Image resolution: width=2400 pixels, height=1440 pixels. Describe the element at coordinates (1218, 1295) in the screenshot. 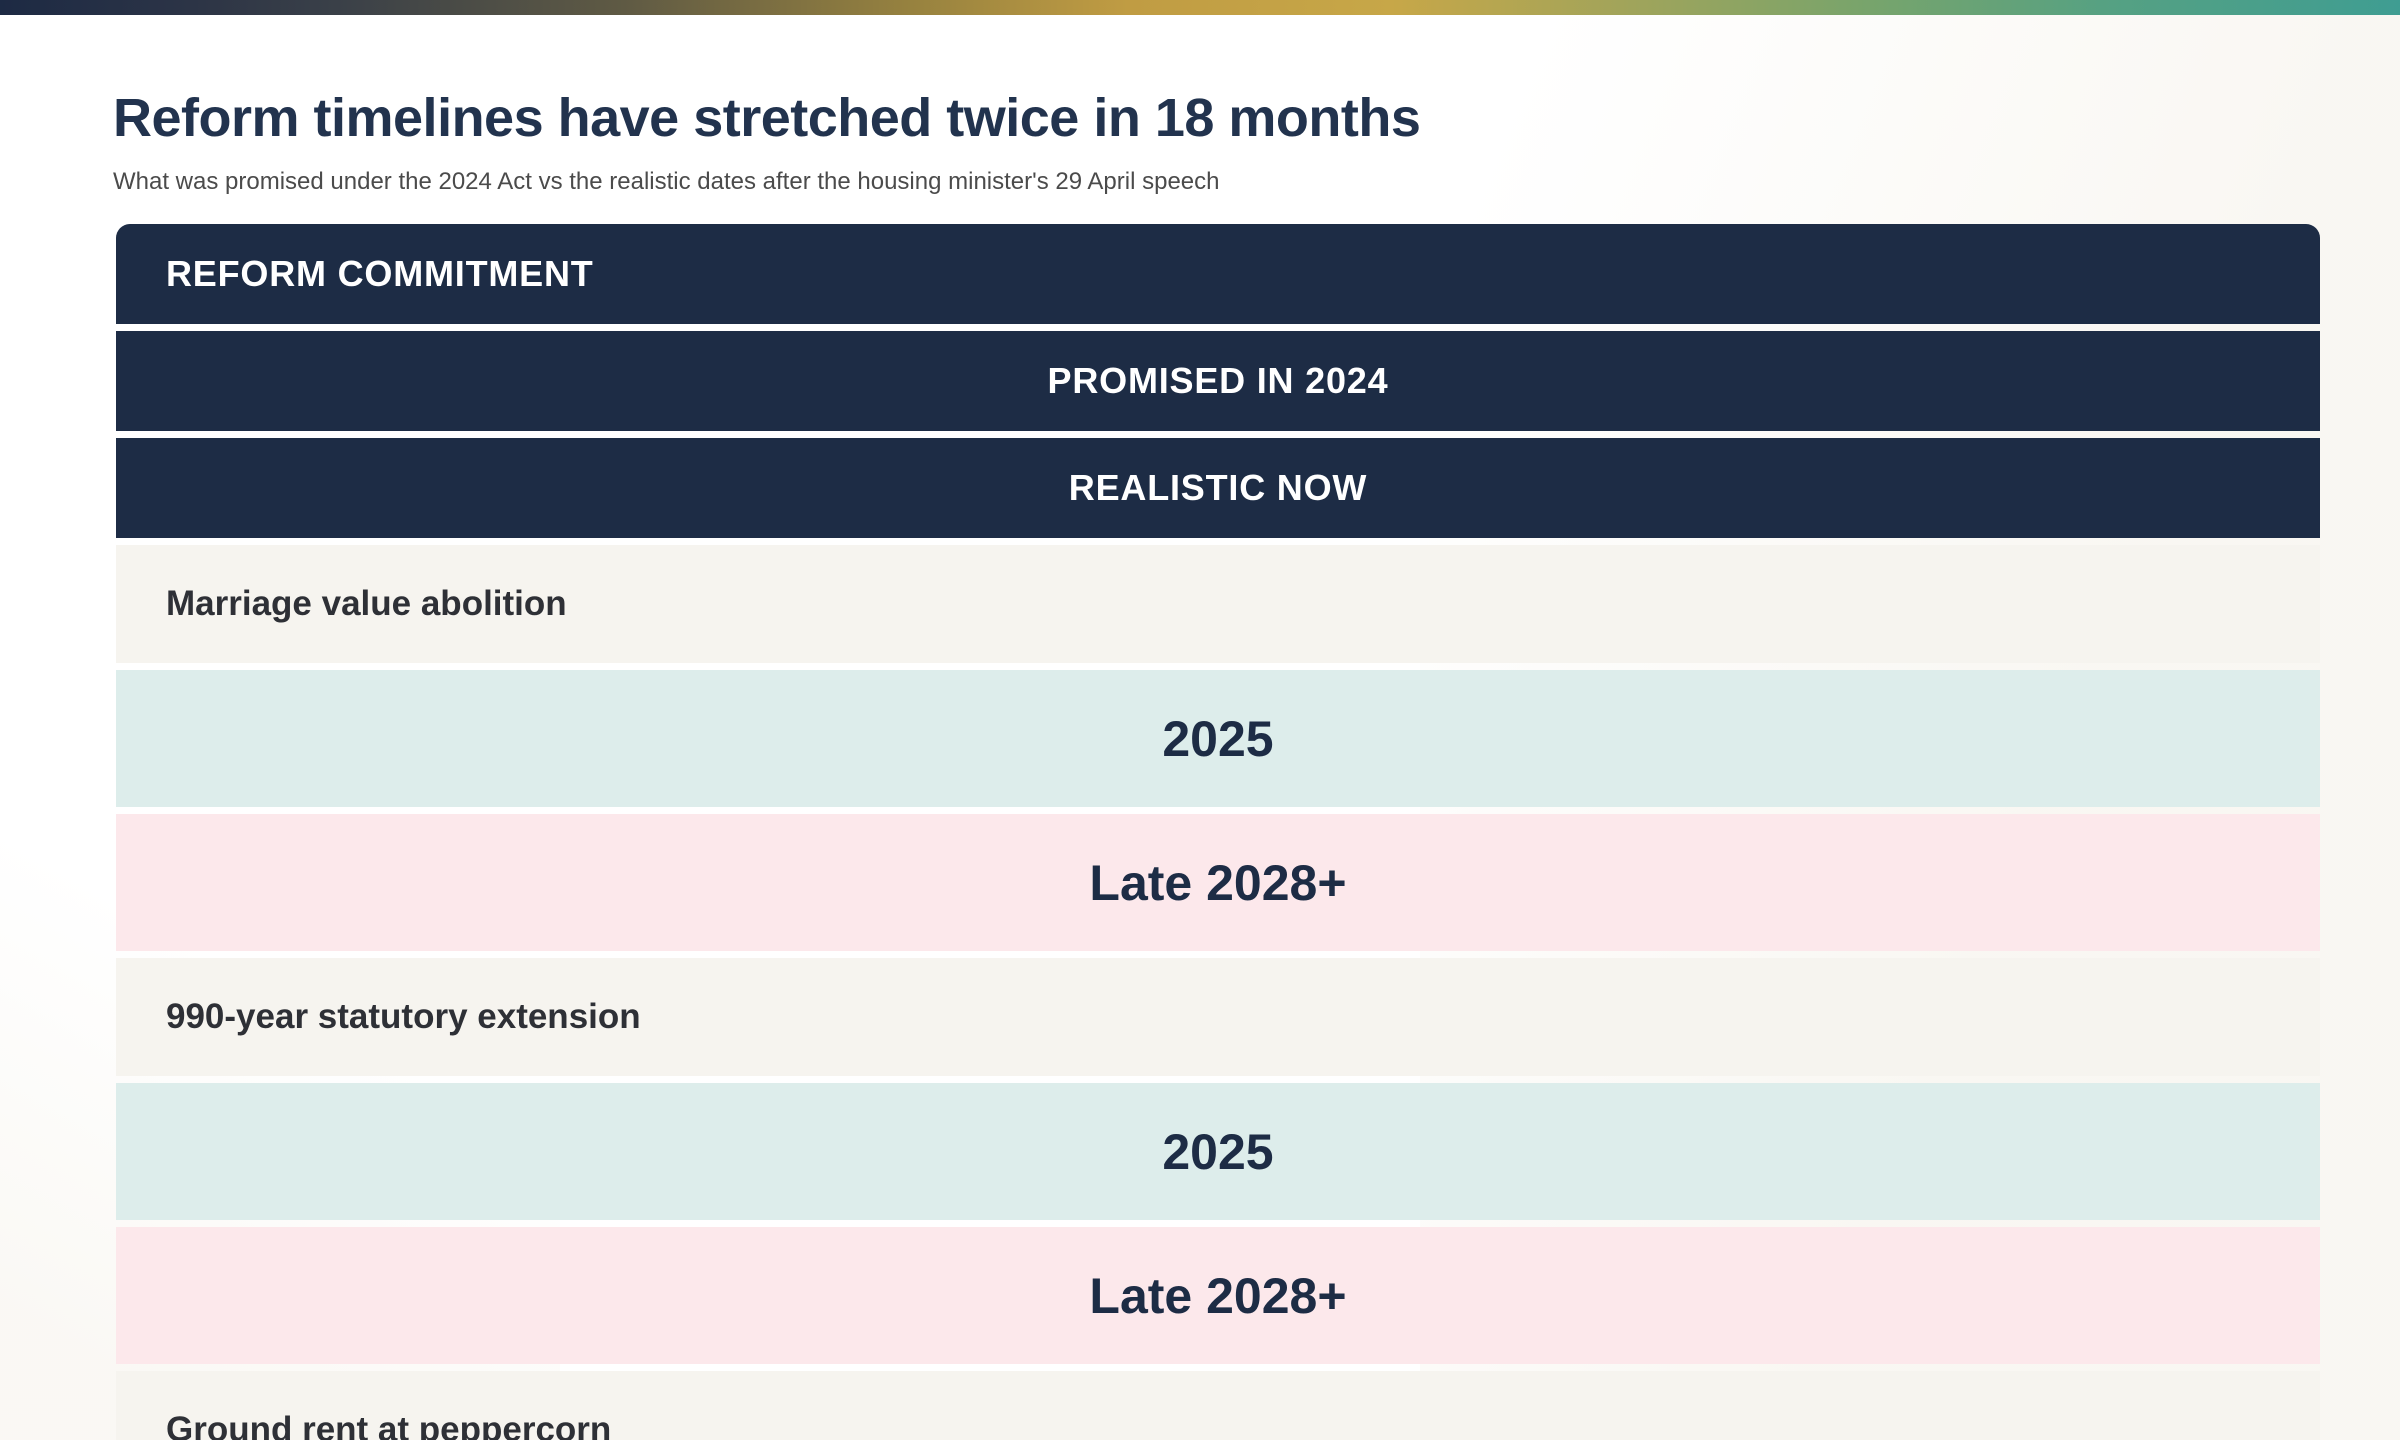

I see `realistic-cell-row-1: Late 2028+` at that location.